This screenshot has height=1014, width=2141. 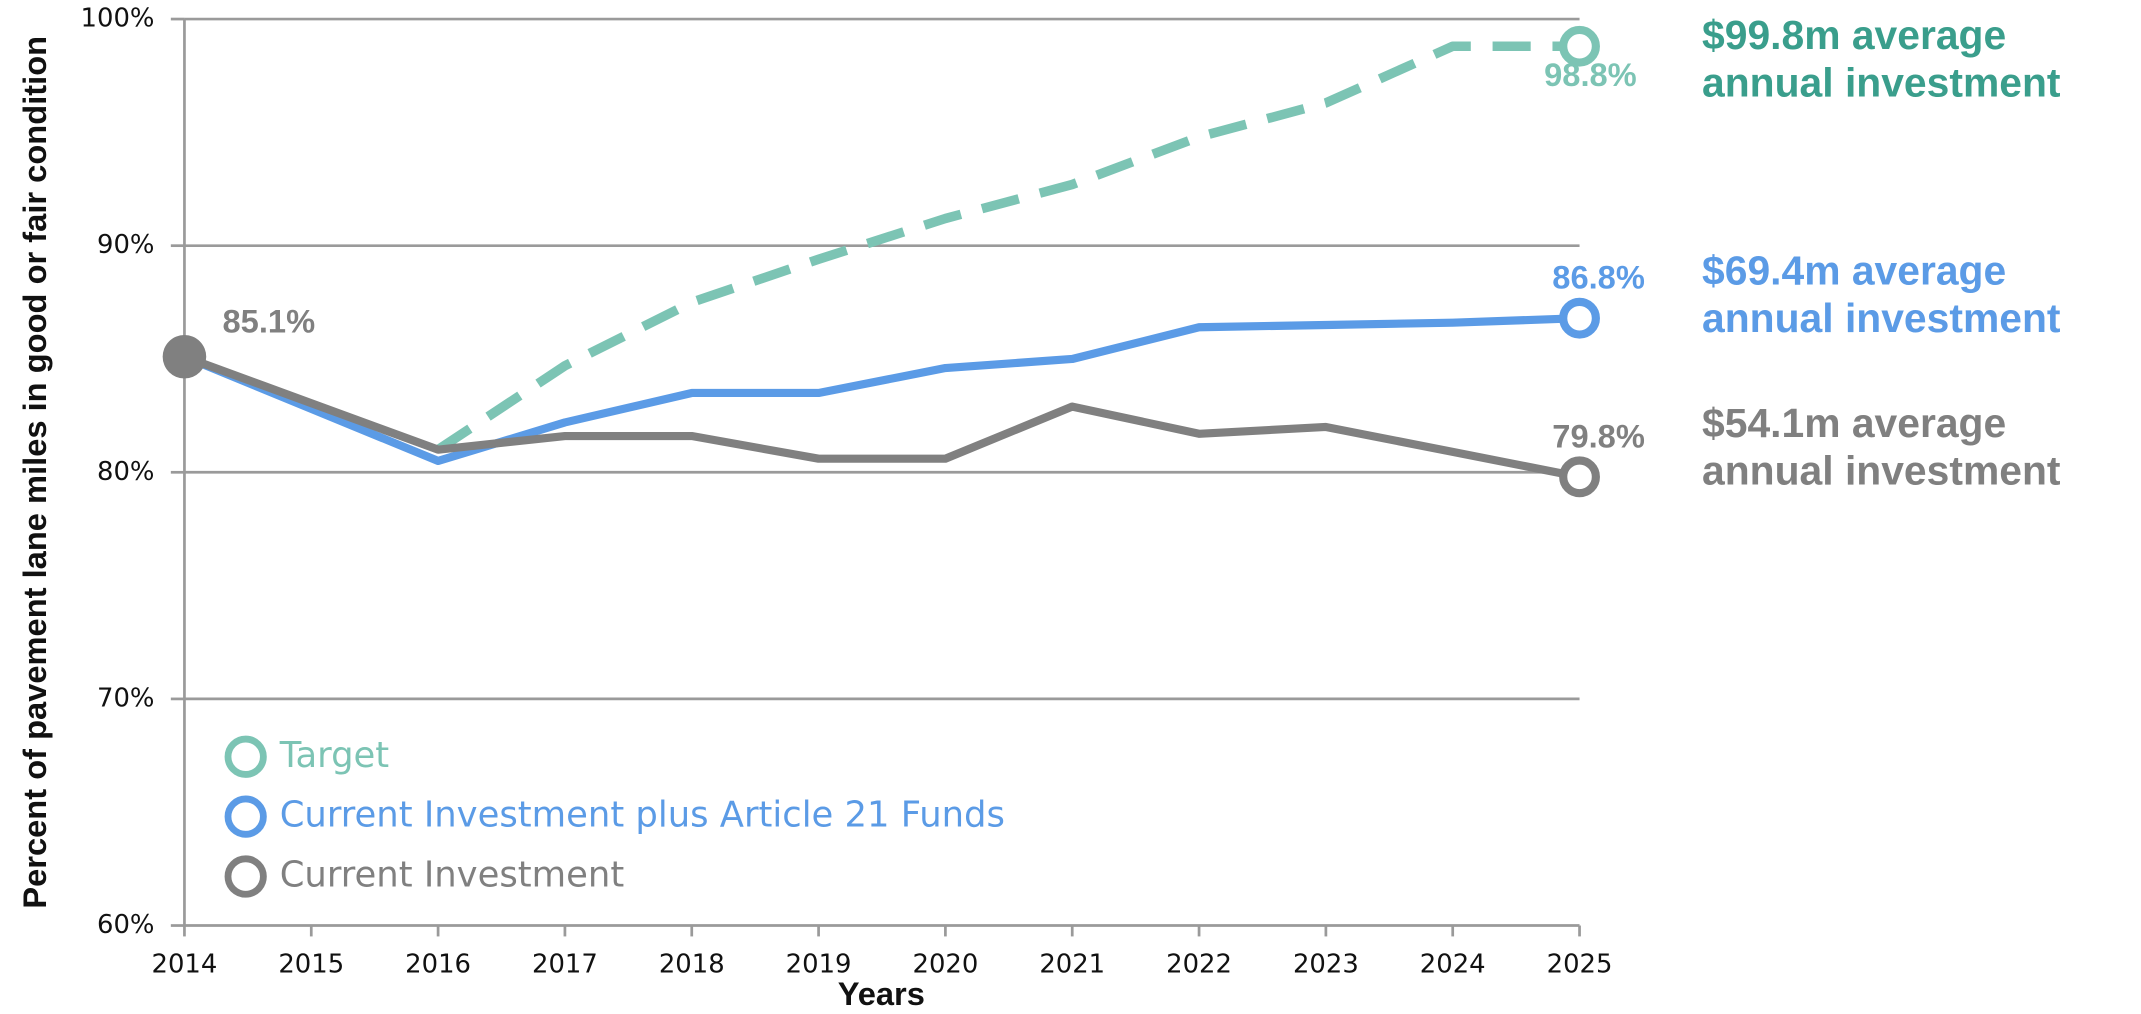 What do you see at coordinates (1590, 74) in the screenshot?
I see `data-label: 98.8%` at bounding box center [1590, 74].